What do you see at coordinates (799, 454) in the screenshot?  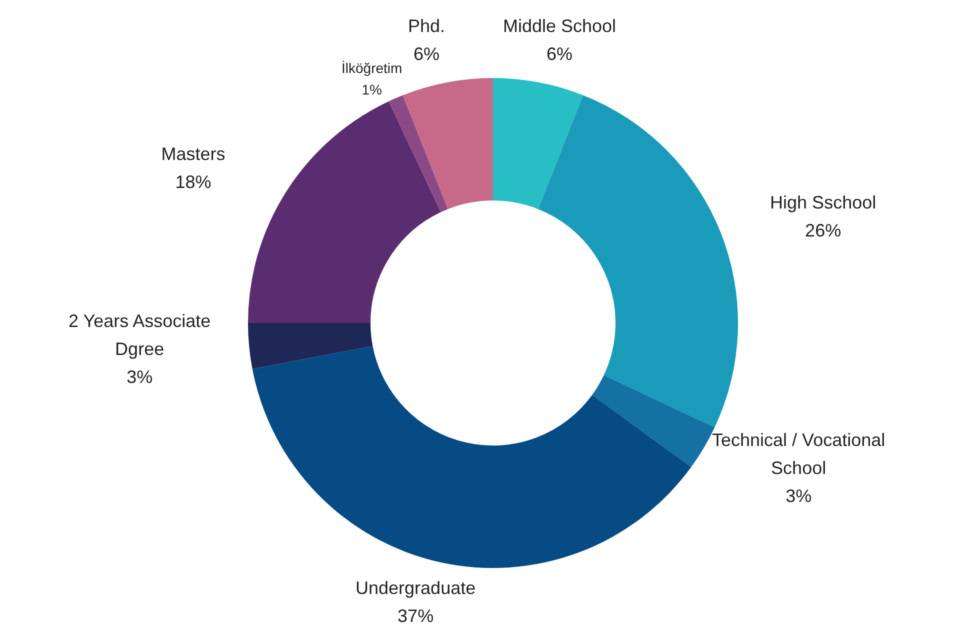 I see `slice-label: Technical / Vocational School` at bounding box center [799, 454].